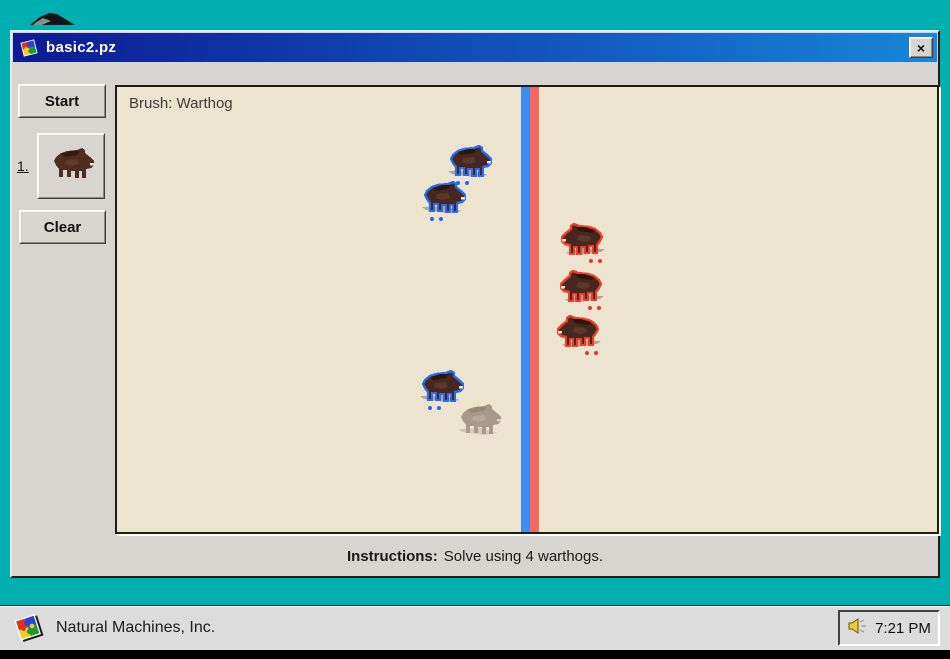 The image size is (950, 659). I want to click on start-button: Start, so click(62, 101).